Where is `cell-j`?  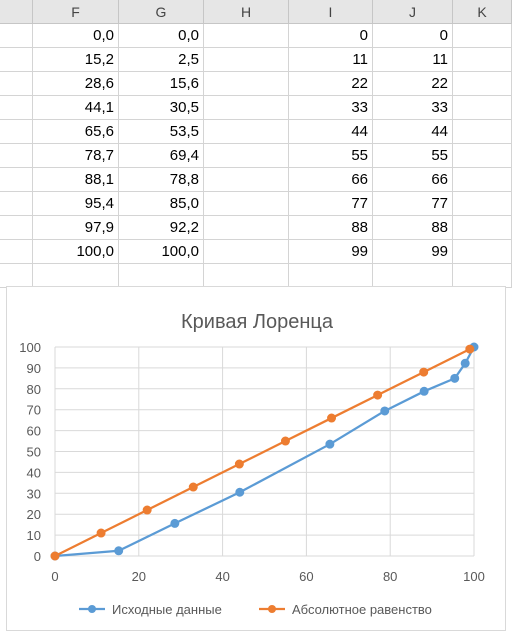 cell-j is located at coordinates (413, 276).